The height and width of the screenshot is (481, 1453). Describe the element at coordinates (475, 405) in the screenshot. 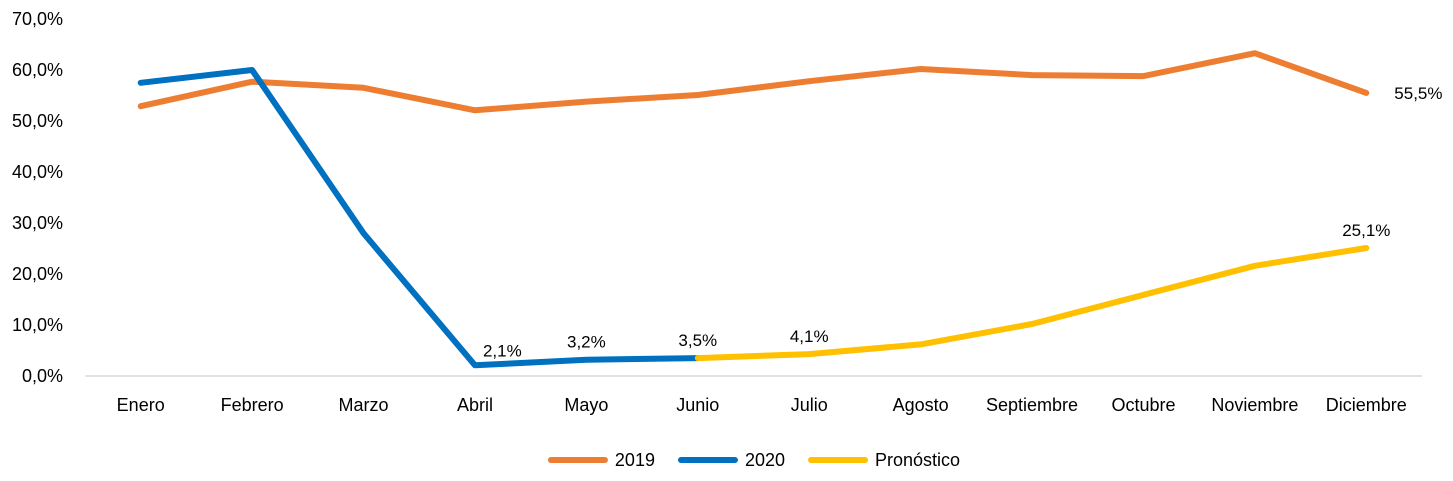

I see `x-tick-label: Abril` at that location.